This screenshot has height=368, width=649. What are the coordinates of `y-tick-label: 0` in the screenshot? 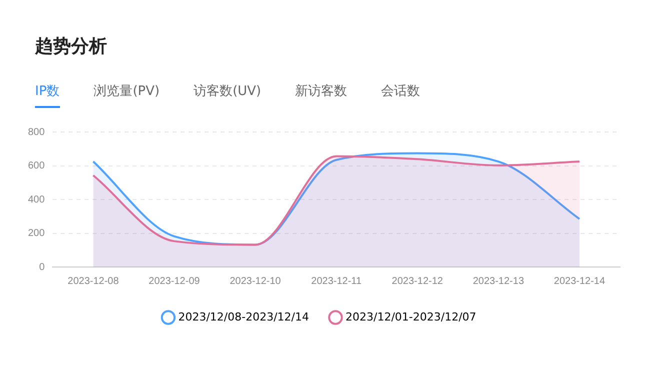 It's located at (42, 267).